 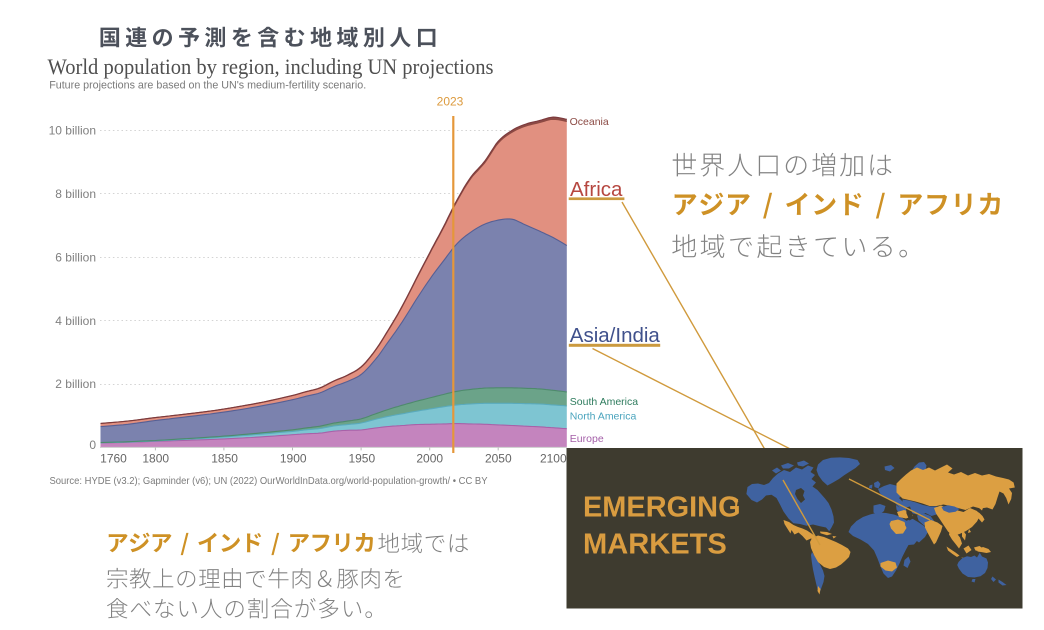 What do you see at coordinates (450, 102) in the screenshot?
I see `svg-text: 2023` at bounding box center [450, 102].